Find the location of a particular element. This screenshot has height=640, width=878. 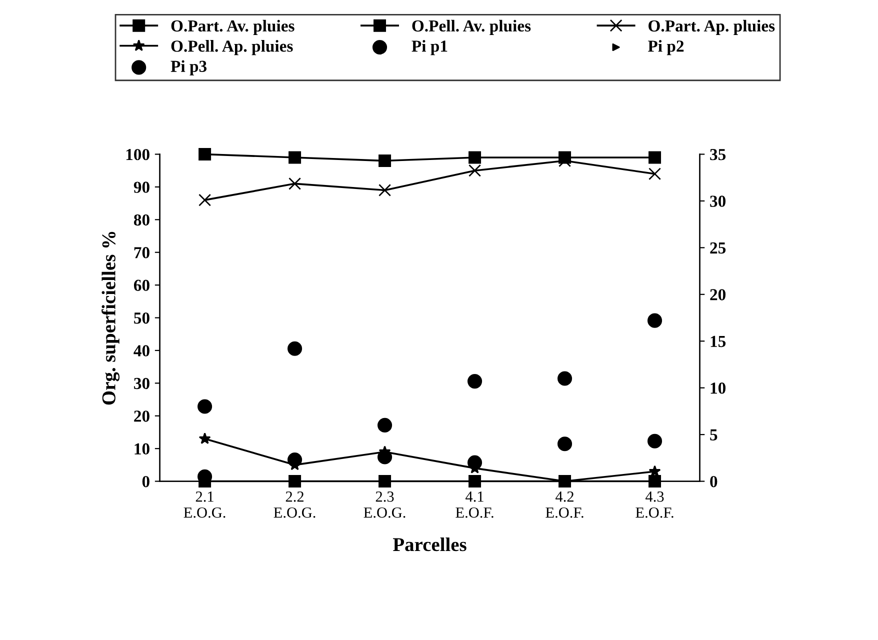

y-tick-label: 100 is located at coordinates (138, 154).